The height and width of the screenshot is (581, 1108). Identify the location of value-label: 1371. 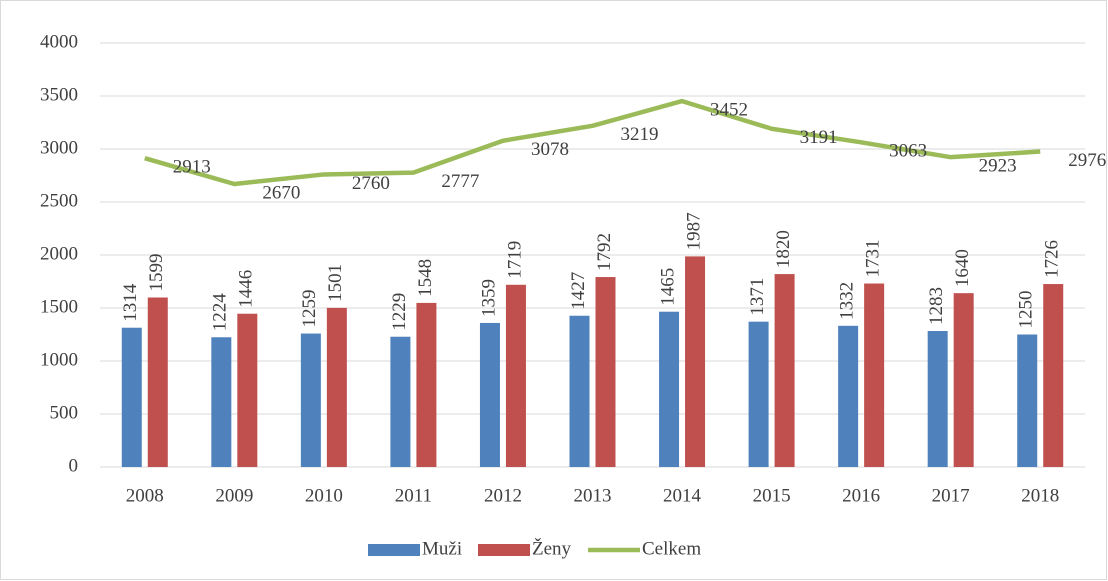
(757, 297).